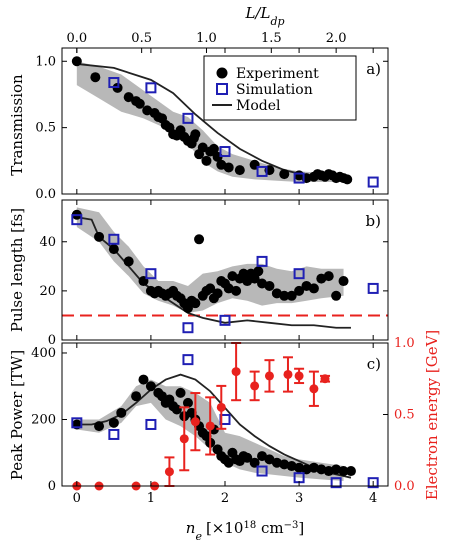 The width and height of the screenshot is (463, 544). What do you see at coordinates (76, 38) in the screenshot?
I see `top-tick-label: 0.0` at bounding box center [76, 38].